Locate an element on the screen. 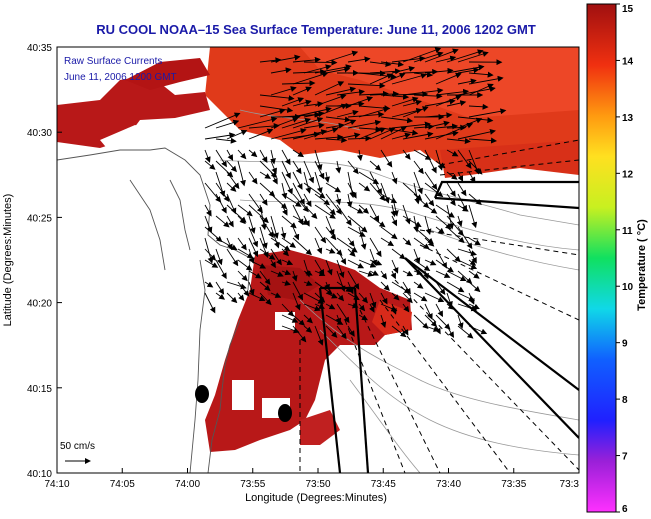  y-tick-label: 40:20 is located at coordinates (39, 304).